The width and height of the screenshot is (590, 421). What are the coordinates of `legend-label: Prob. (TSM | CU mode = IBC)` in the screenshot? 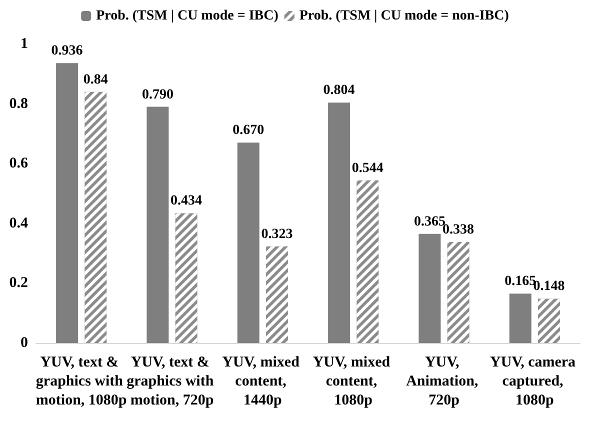 It's located at (187, 16).